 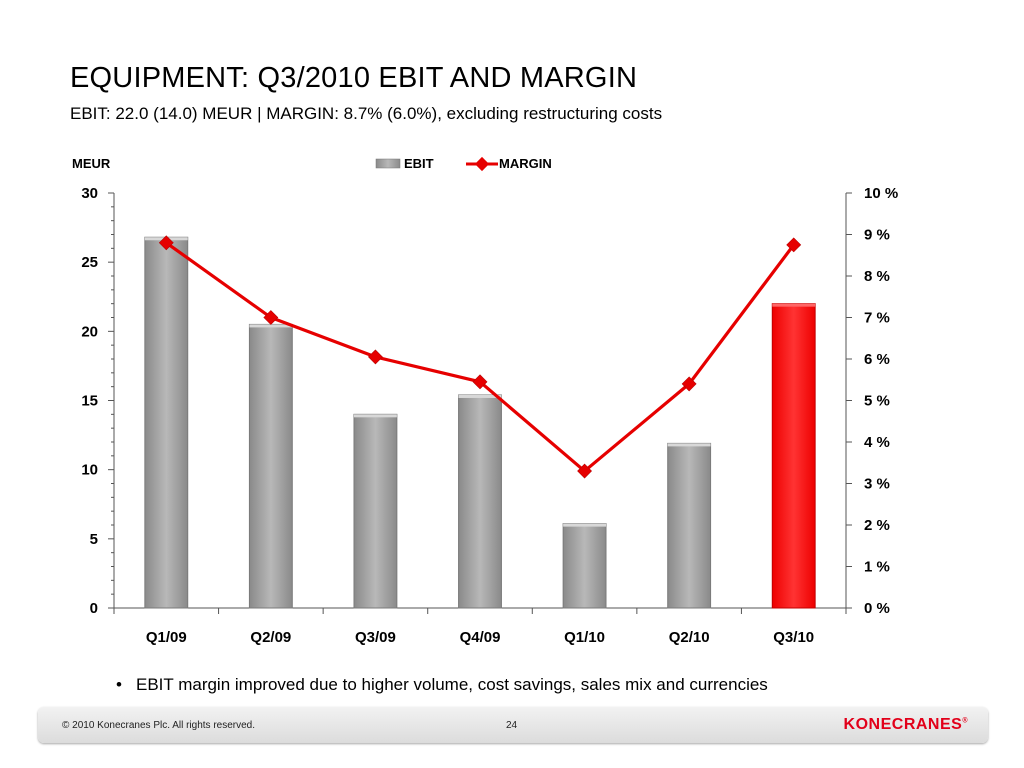 What do you see at coordinates (89, 470) in the screenshot?
I see `y-tick-label: 10` at bounding box center [89, 470].